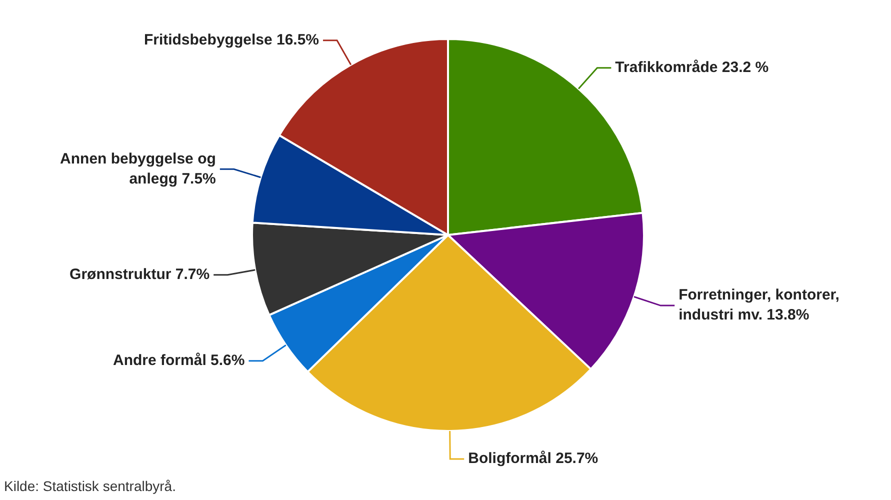 The width and height of the screenshot is (891, 500). I want to click on slice-label: Andre formål 5.6%, so click(179, 361).